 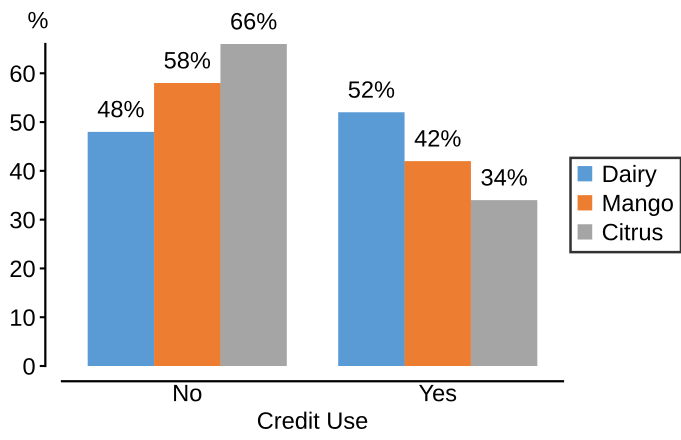 I want to click on y-tick-label: 0, so click(x=29, y=366).